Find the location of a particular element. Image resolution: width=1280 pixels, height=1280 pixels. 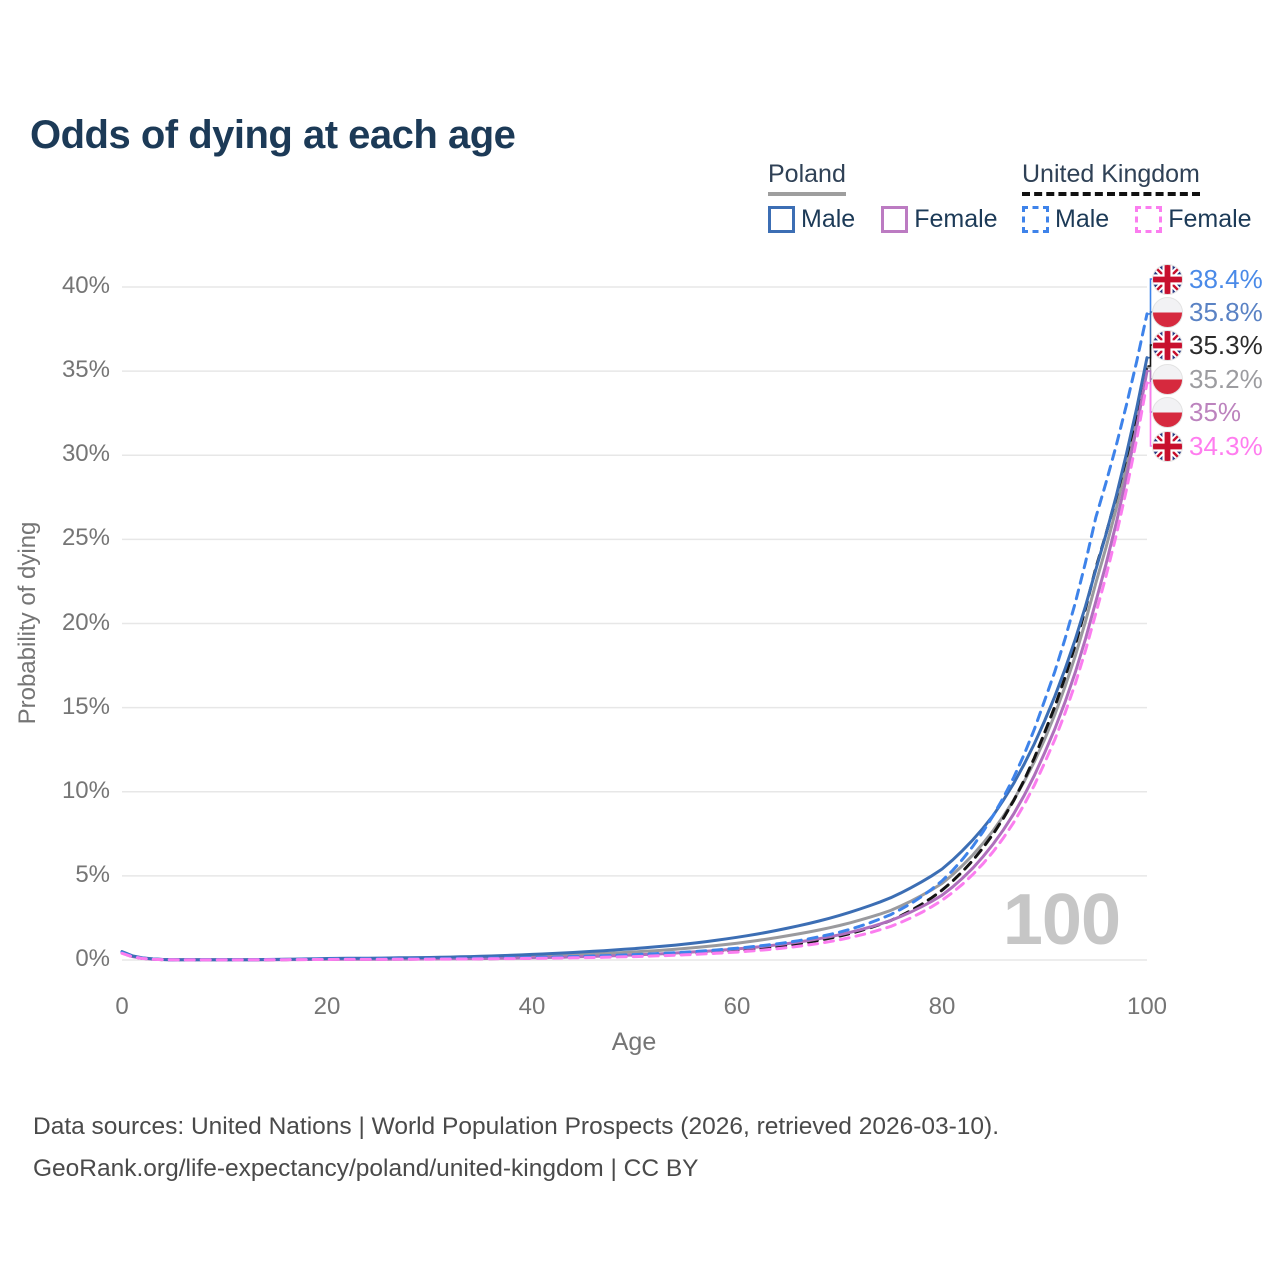

x-tick-label: 80 is located at coordinates (942, 1006).